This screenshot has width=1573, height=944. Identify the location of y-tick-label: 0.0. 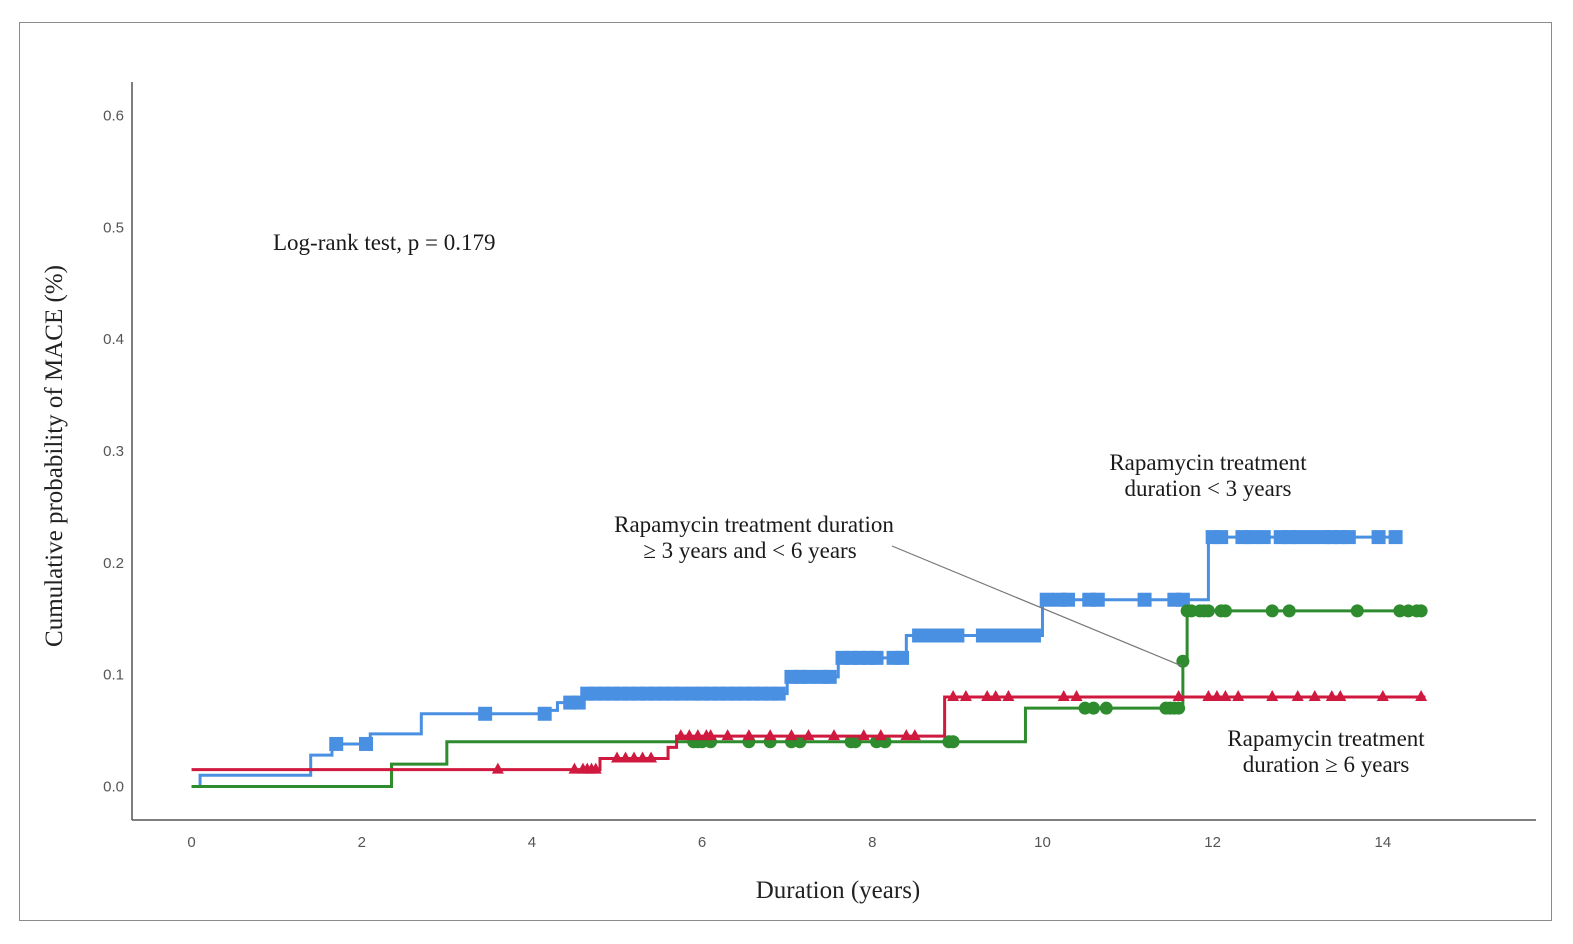
(113, 786).